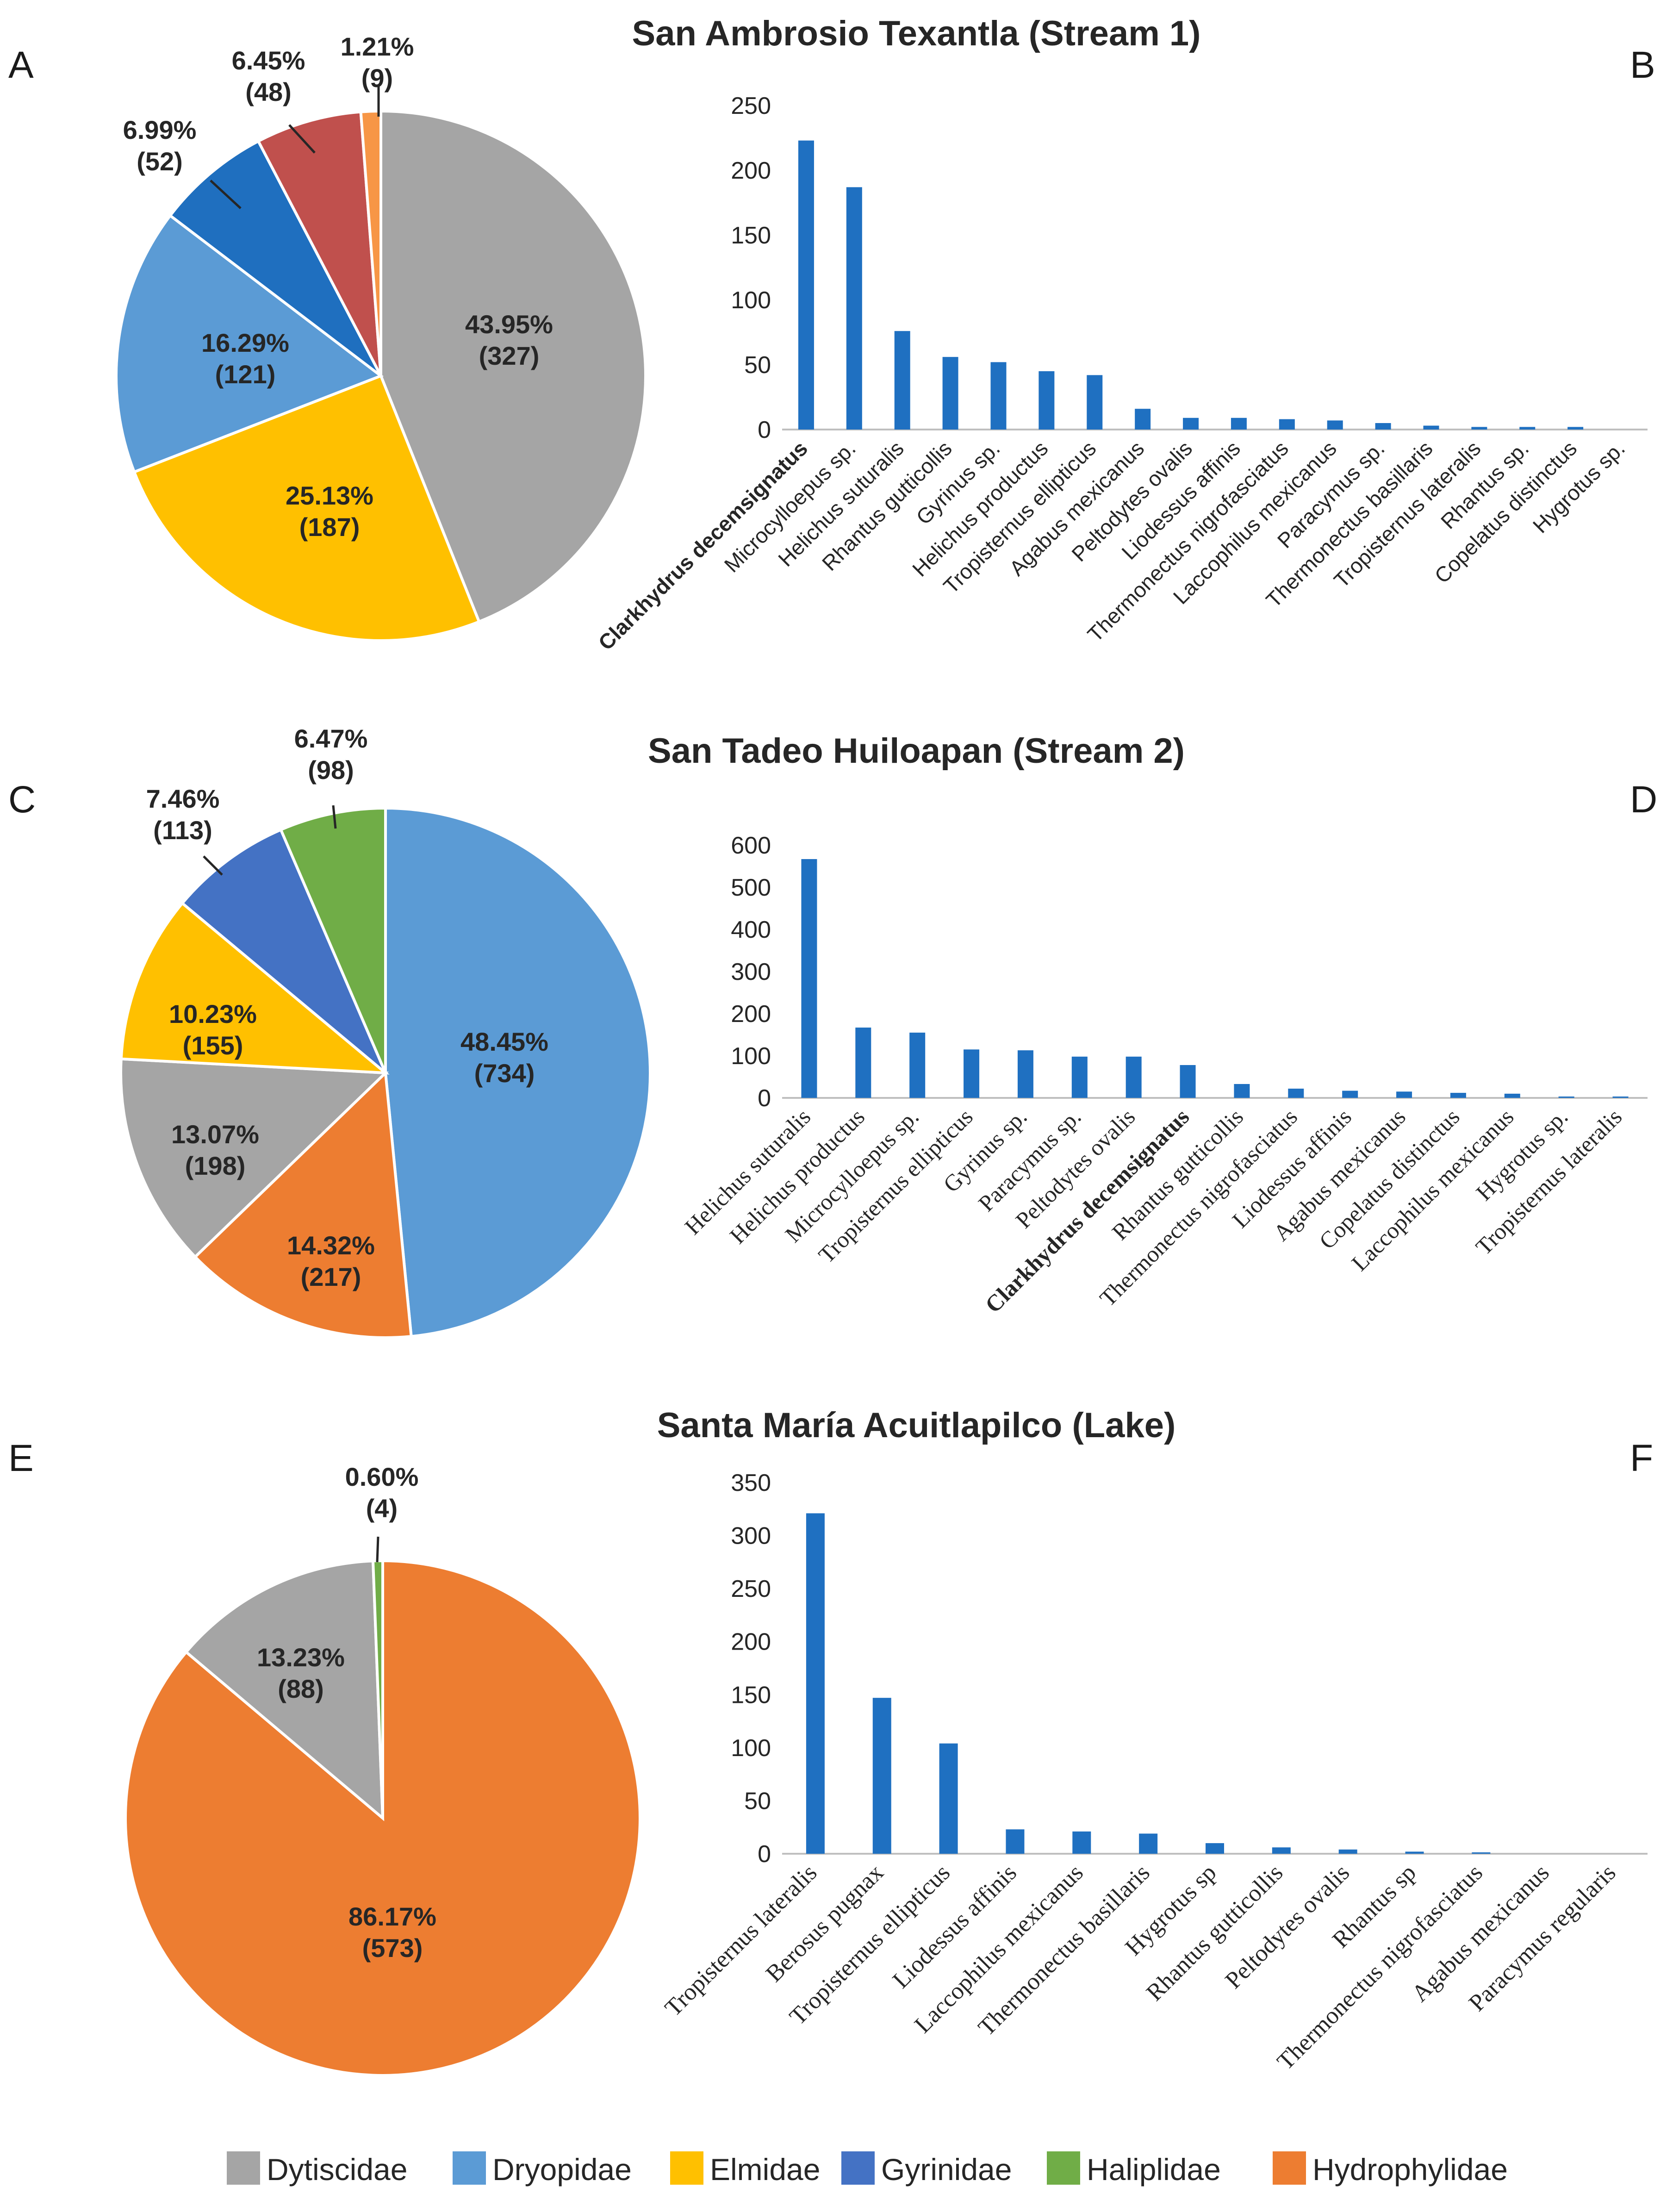  What do you see at coordinates (765, 2169) in the screenshot?
I see `legend-label-elmidae: Elmidae` at bounding box center [765, 2169].